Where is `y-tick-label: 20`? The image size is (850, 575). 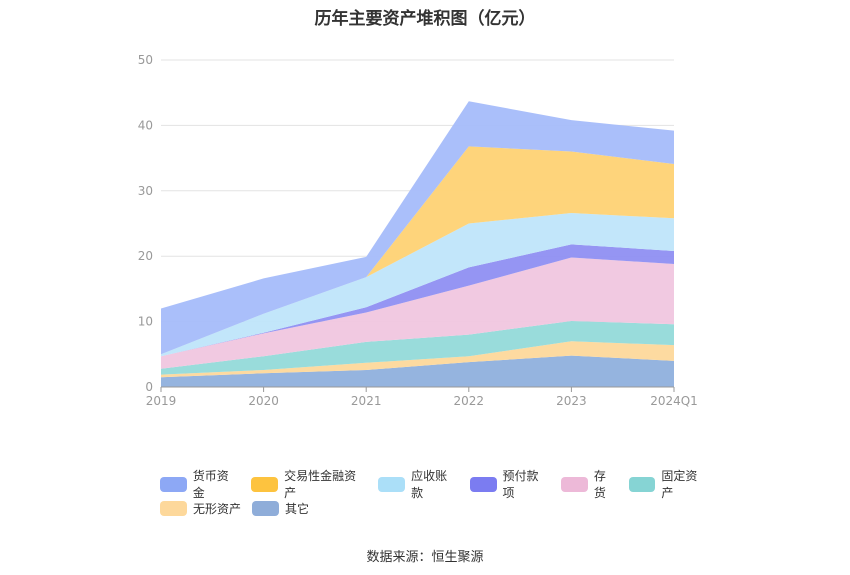 y-tick-label: 20 is located at coordinates (145, 256).